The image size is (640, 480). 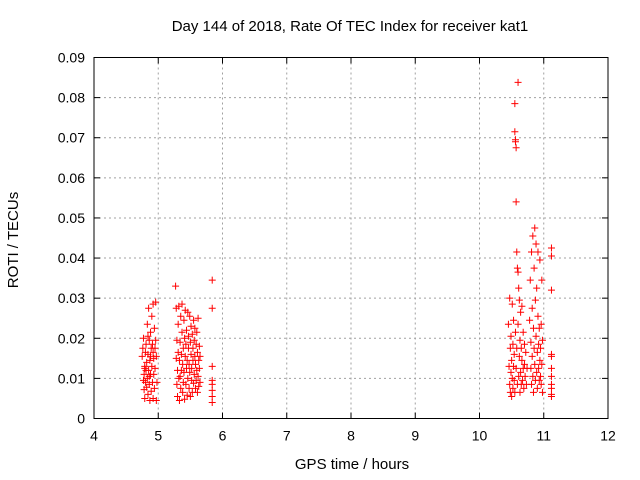 I want to click on x-tick-label: 8, so click(x=351, y=436).